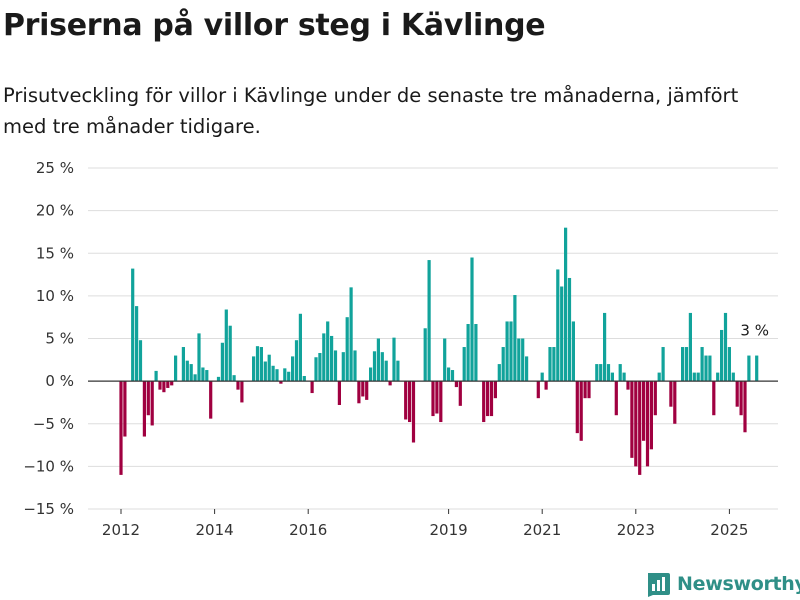 The width and height of the screenshot is (800, 600). Describe the element at coordinates (55, 253) in the screenshot. I see `y-tick-label: 15 %` at that location.